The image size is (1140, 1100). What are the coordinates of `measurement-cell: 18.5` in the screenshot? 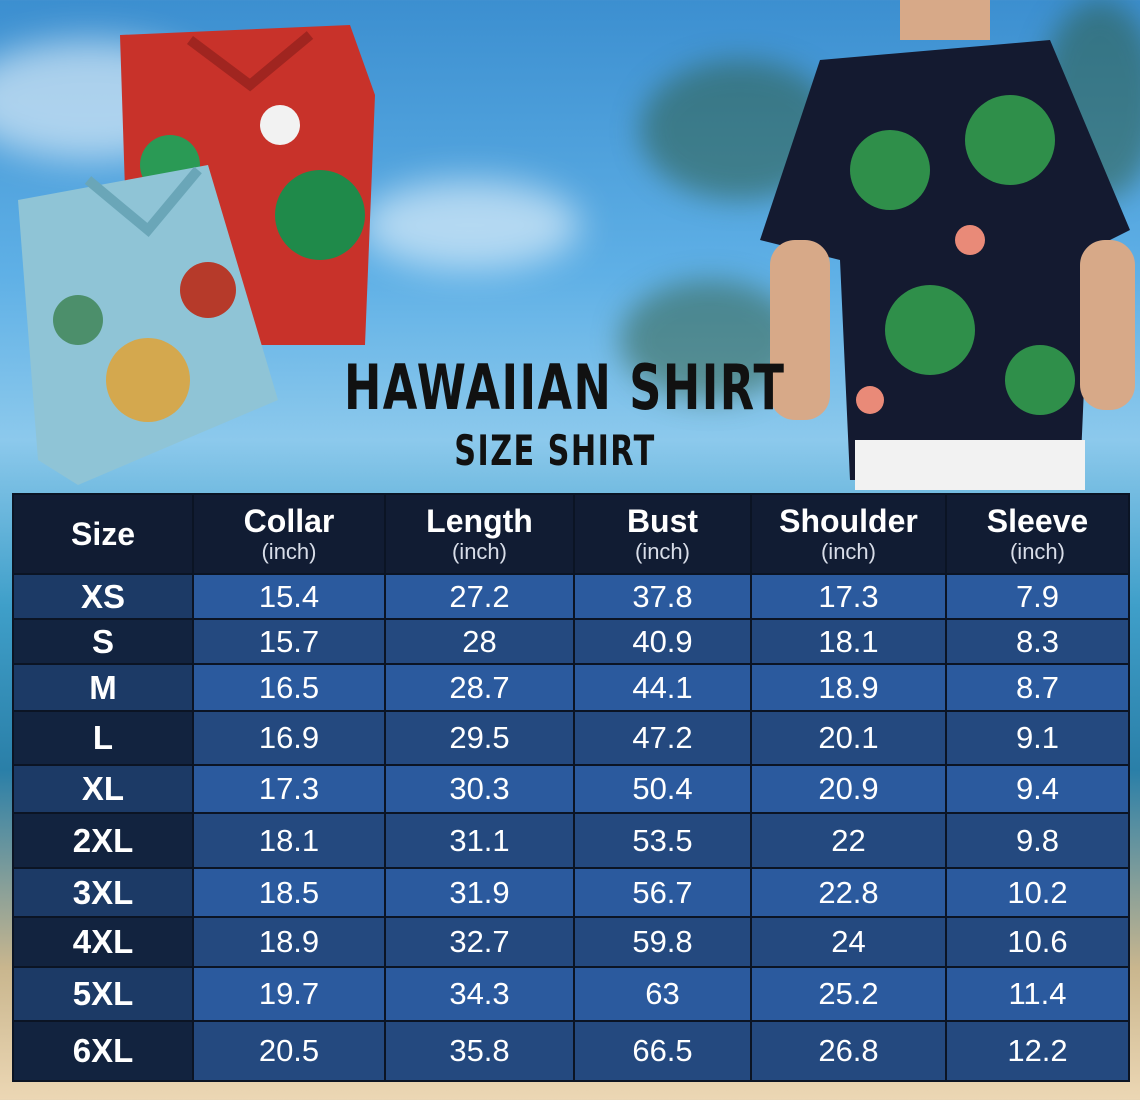 It's located at (289, 892).